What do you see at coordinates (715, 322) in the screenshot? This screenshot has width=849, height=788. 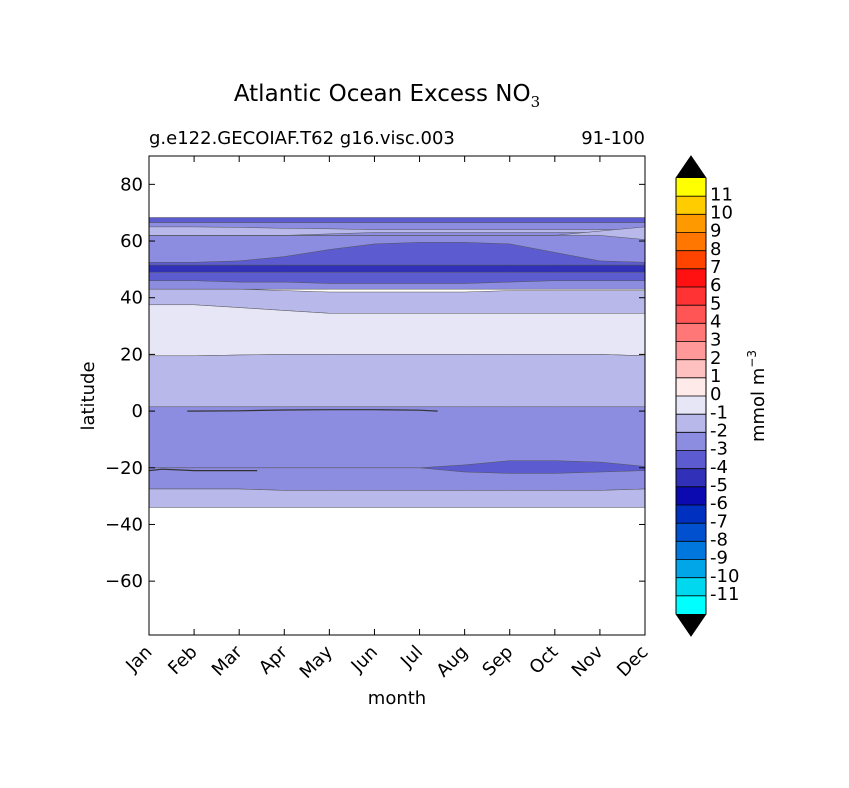 I see `colorbar-tick-label: 4` at bounding box center [715, 322].